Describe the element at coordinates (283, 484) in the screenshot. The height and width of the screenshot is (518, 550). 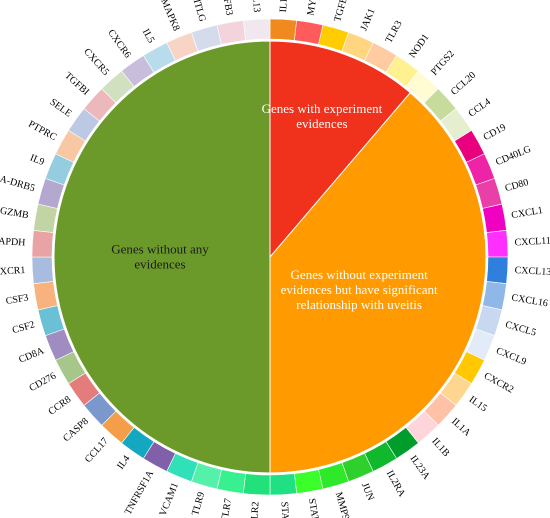
I see `ring-segment-stat6` at that location.